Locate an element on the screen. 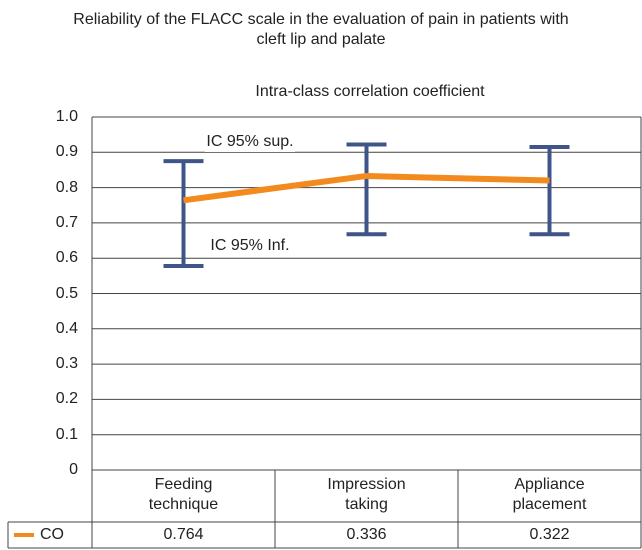 Image resolution: width=642 pixels, height=550 pixels. annotation: IC 95% Inf. is located at coordinates (250, 246).